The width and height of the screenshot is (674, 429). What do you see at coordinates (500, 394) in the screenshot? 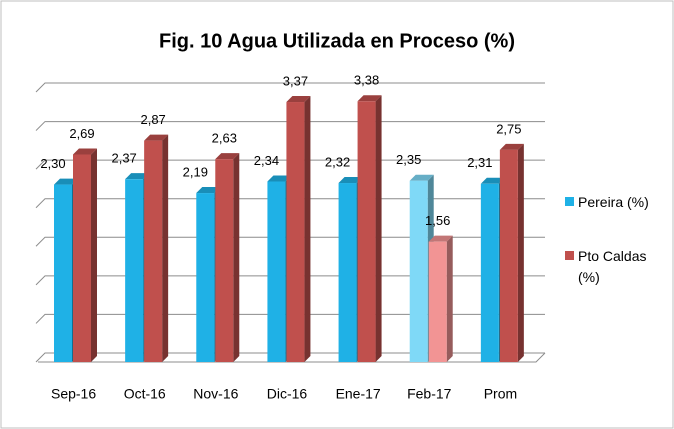
I see `x-tick-label: Prom` at bounding box center [500, 394].